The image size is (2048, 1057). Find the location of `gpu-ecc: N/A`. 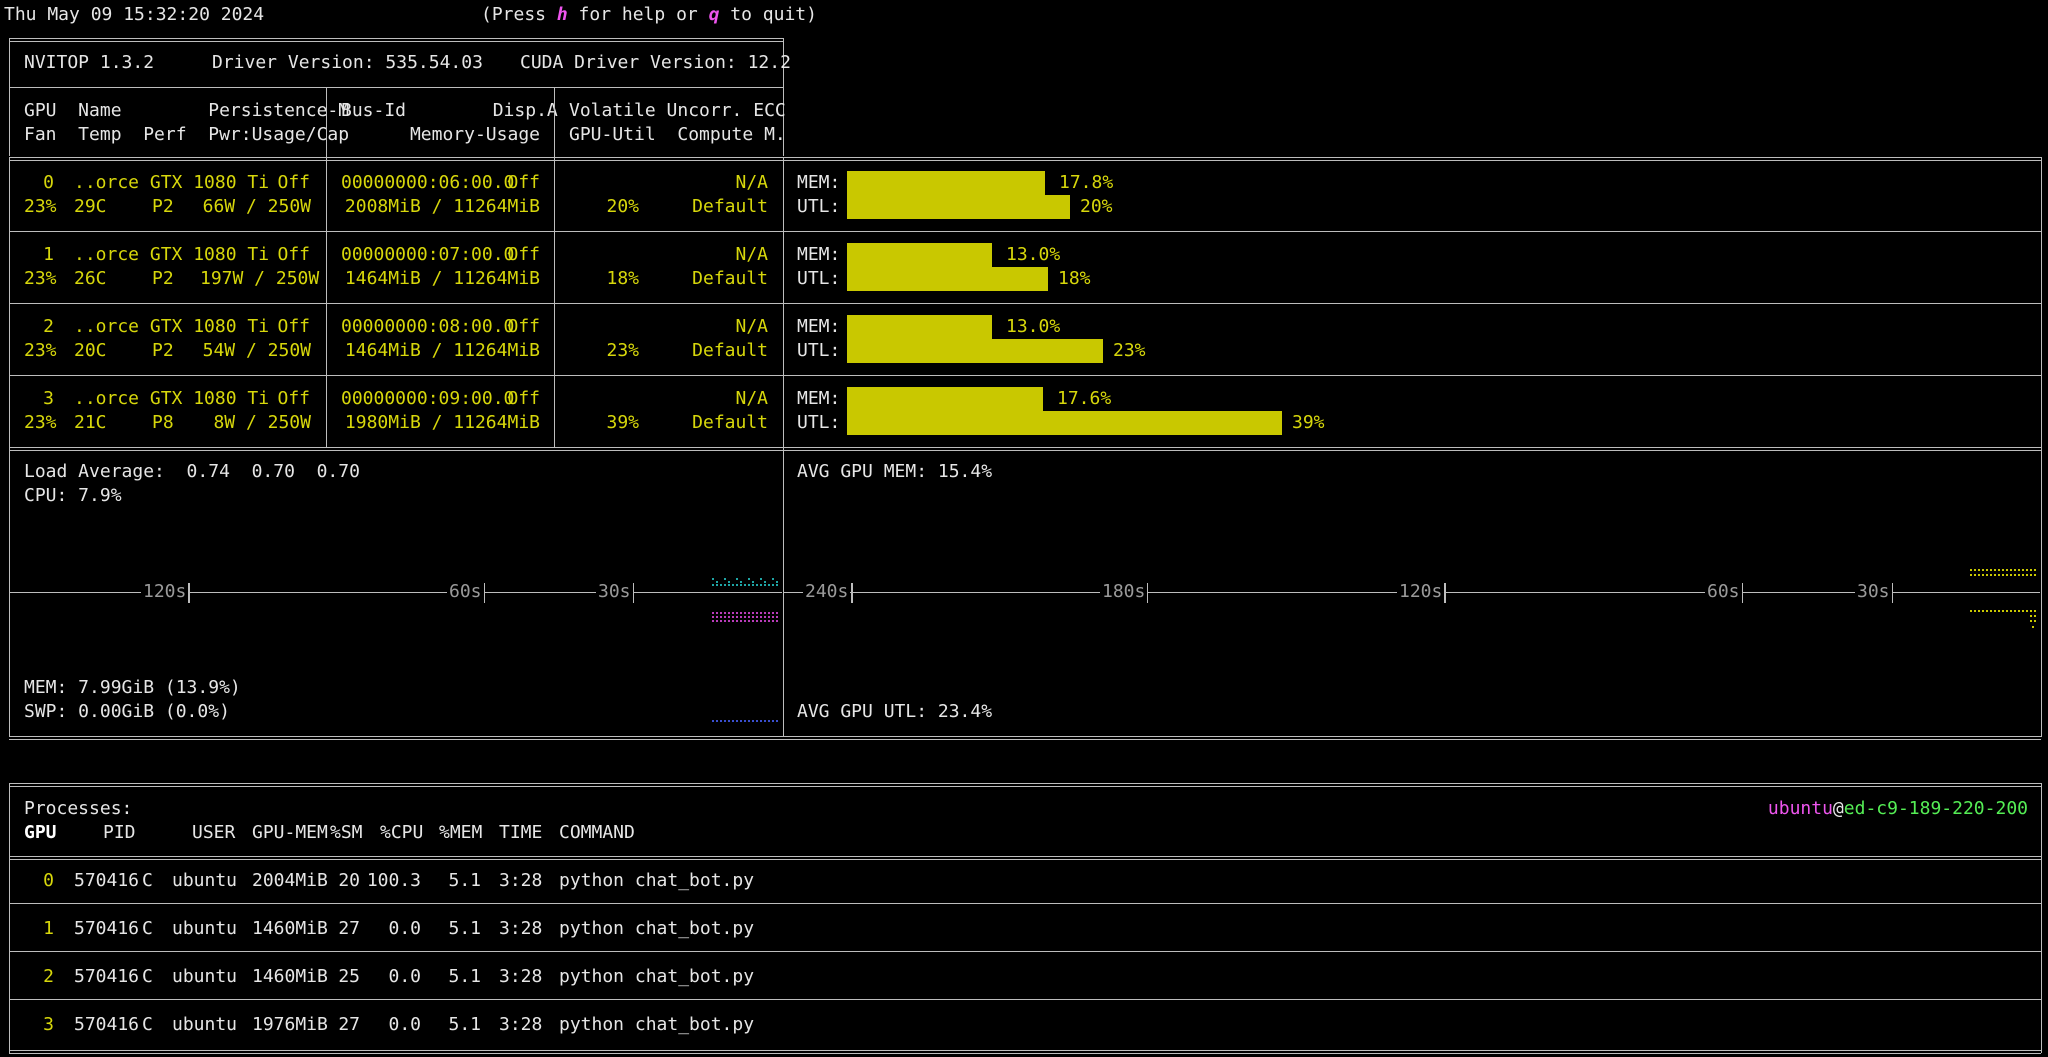

gpu-ecc: N/A is located at coordinates (751, 182).